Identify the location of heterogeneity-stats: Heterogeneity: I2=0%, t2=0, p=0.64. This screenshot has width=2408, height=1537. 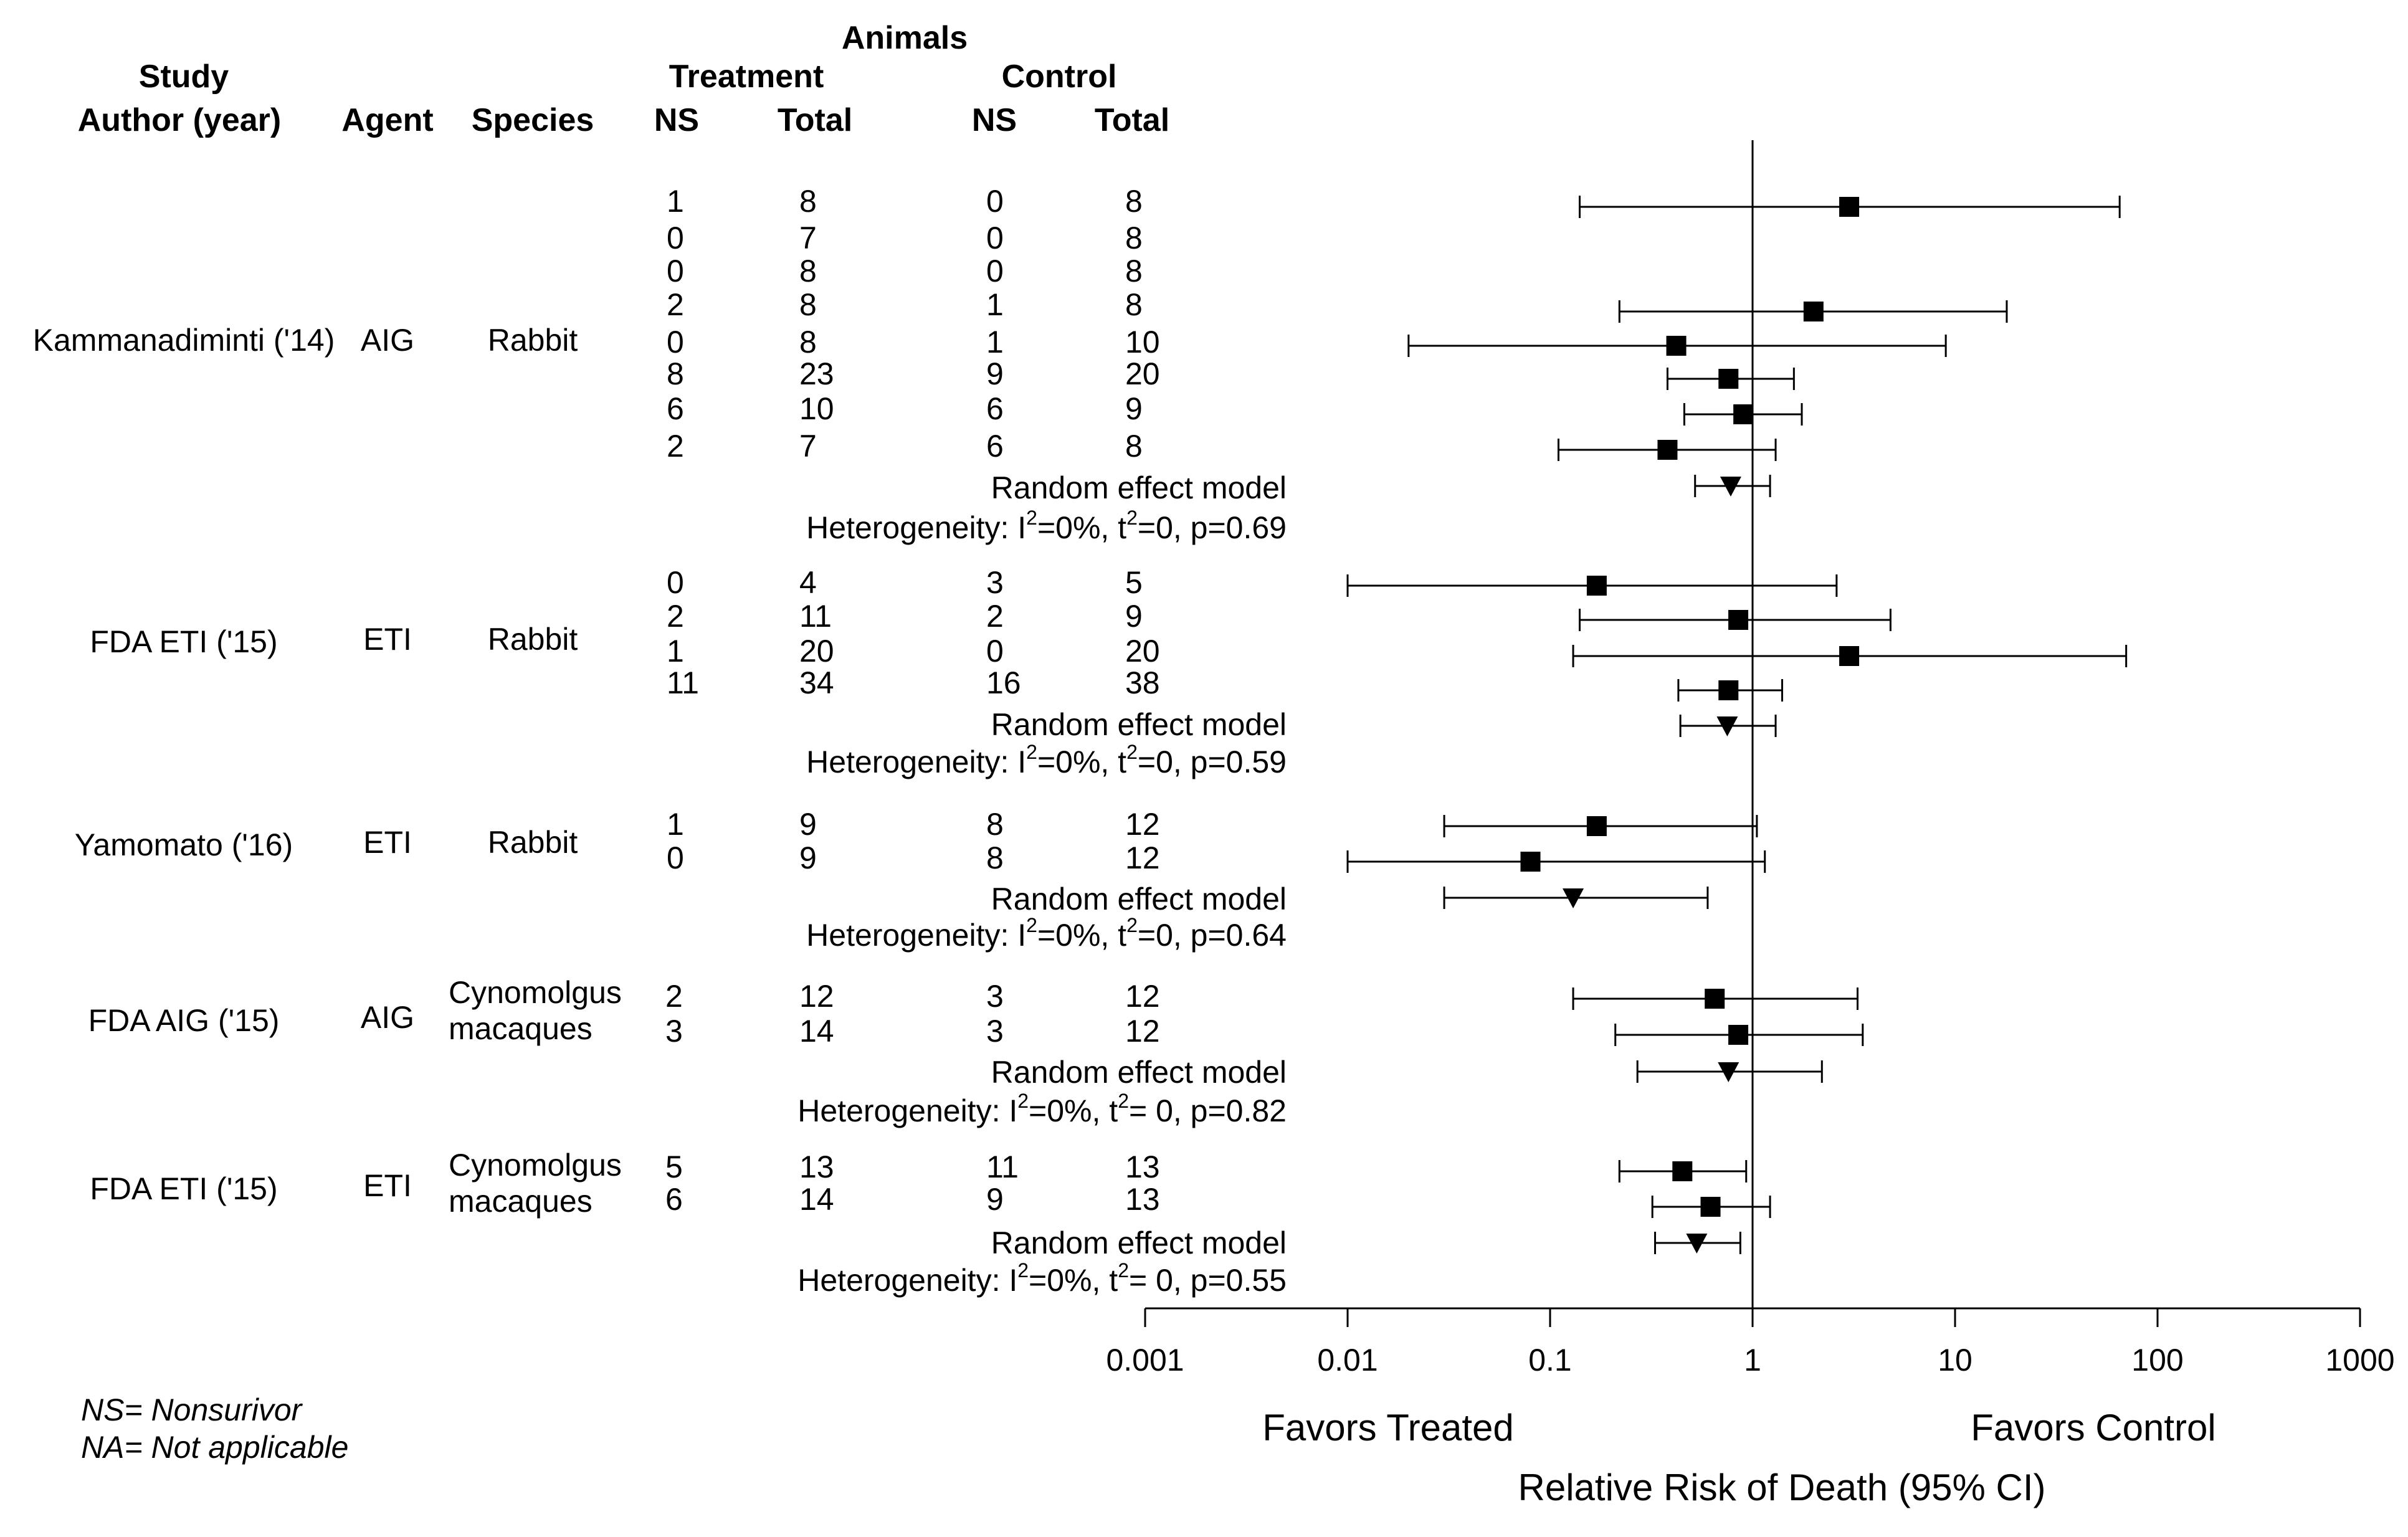
(1047, 933).